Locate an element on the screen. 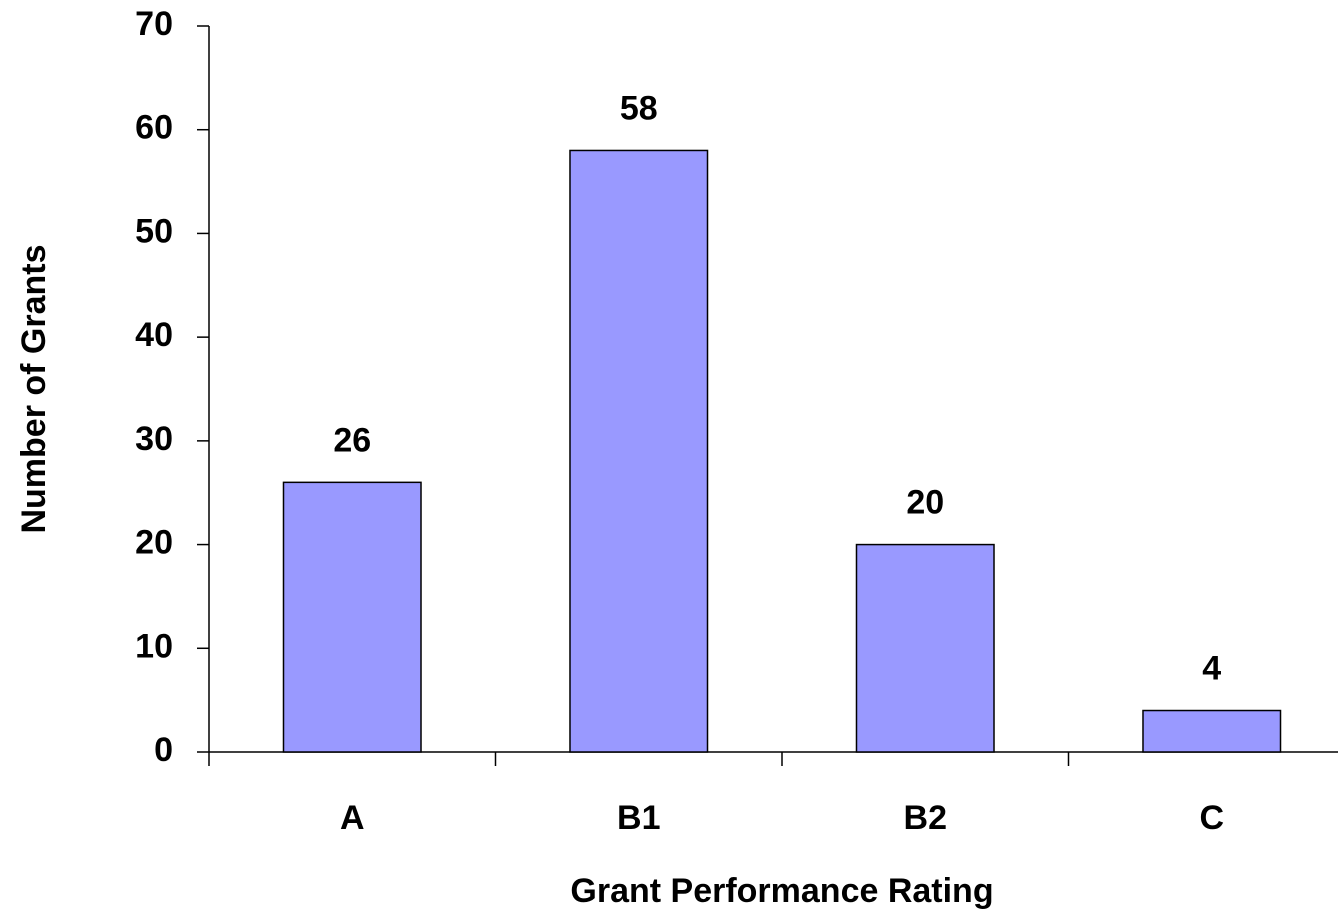  data-label: 20 is located at coordinates (925, 503).